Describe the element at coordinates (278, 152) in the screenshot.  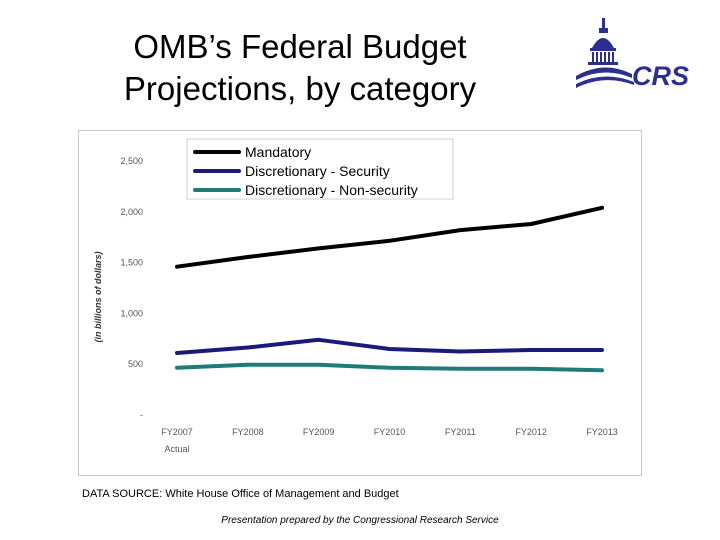
I see `legend-label: Mandatory` at that location.